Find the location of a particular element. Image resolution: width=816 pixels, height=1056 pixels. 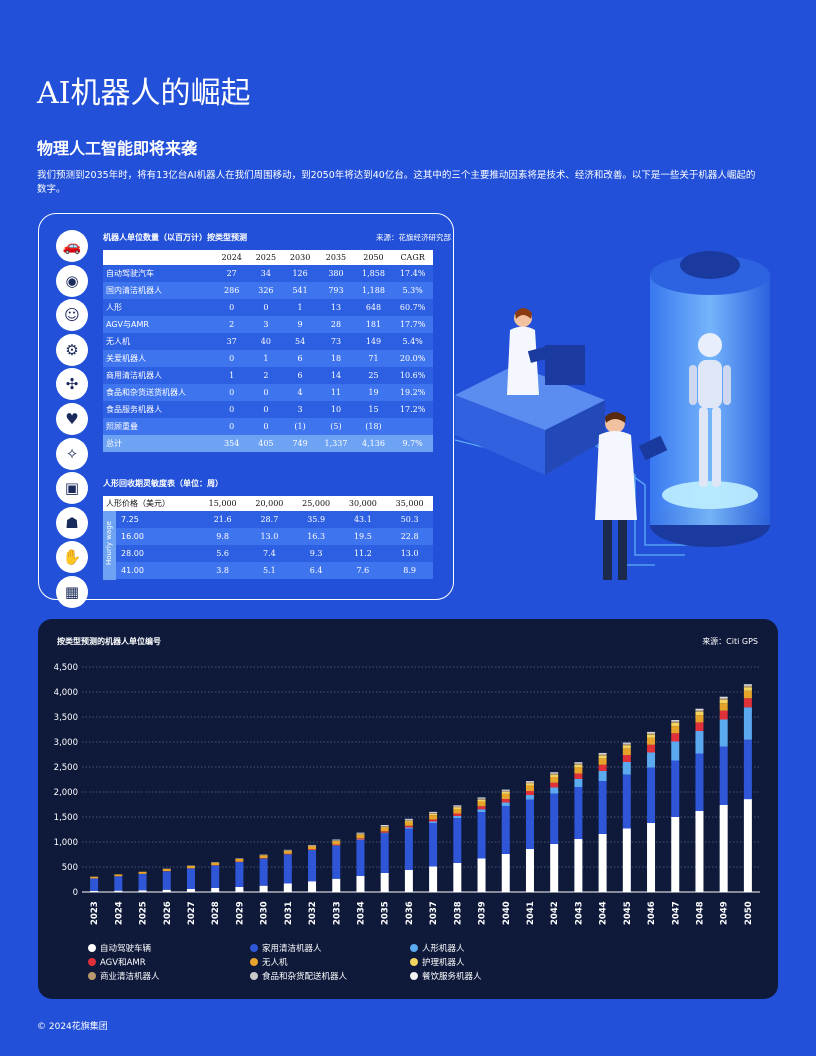

table-cell: 照顾重叠 is located at coordinates (159, 426).